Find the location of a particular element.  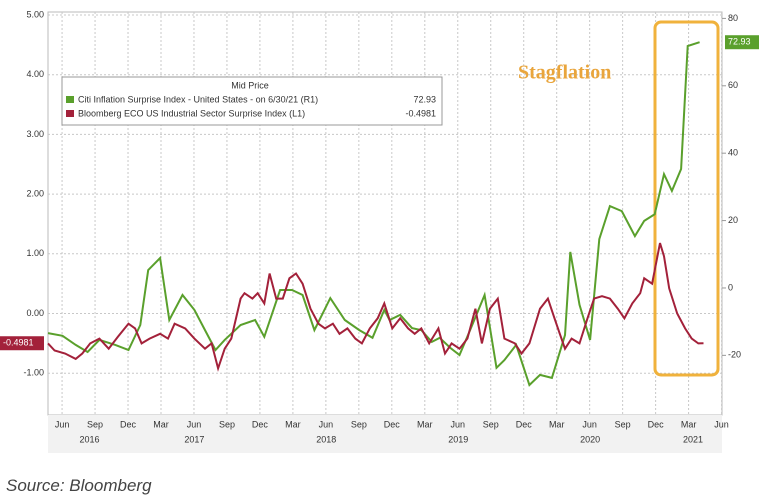

y2-tick-label: 0 is located at coordinates (730, 287).